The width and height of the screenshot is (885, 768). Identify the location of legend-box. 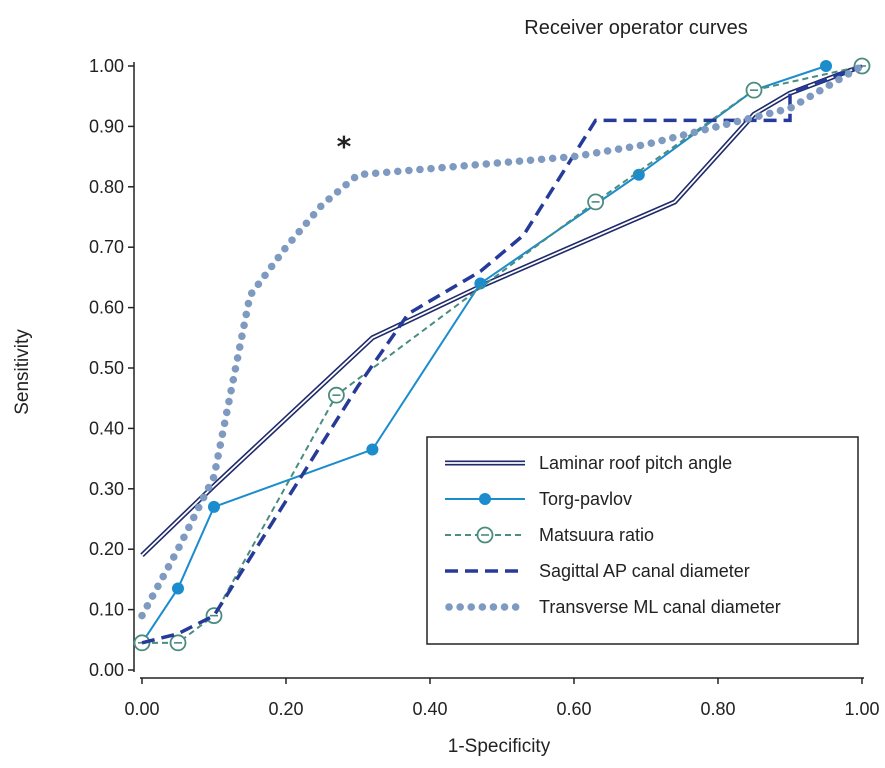
(642, 540).